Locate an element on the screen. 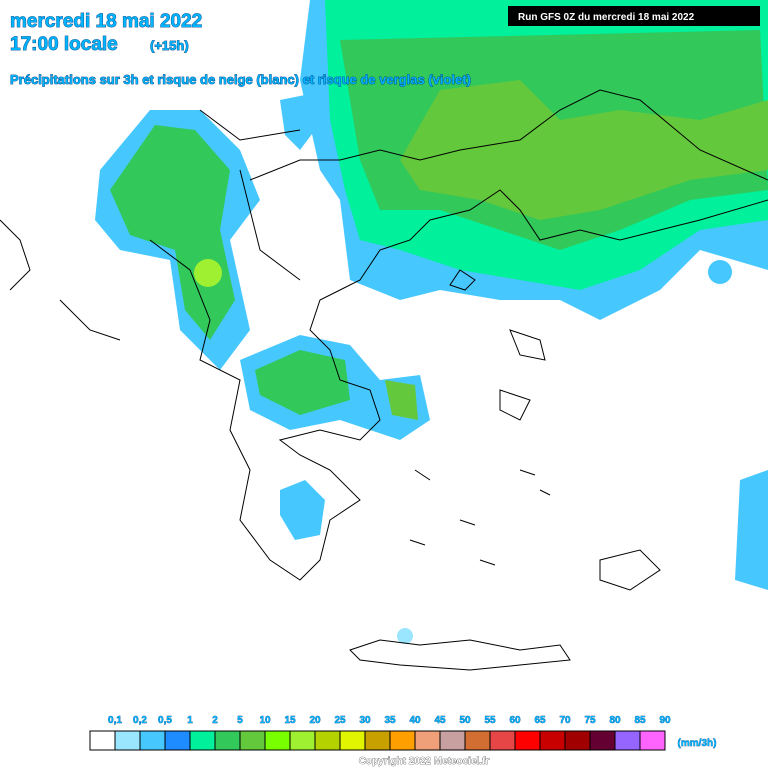 The height and width of the screenshot is (768, 768). legend-label: 25 is located at coordinates (340, 720).